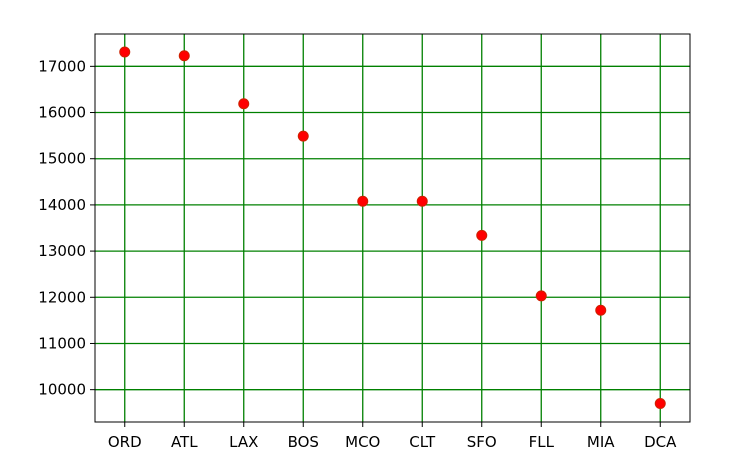 The width and height of the screenshot is (745, 473). Describe the element at coordinates (363, 201) in the screenshot. I see `data-point-mco` at that location.